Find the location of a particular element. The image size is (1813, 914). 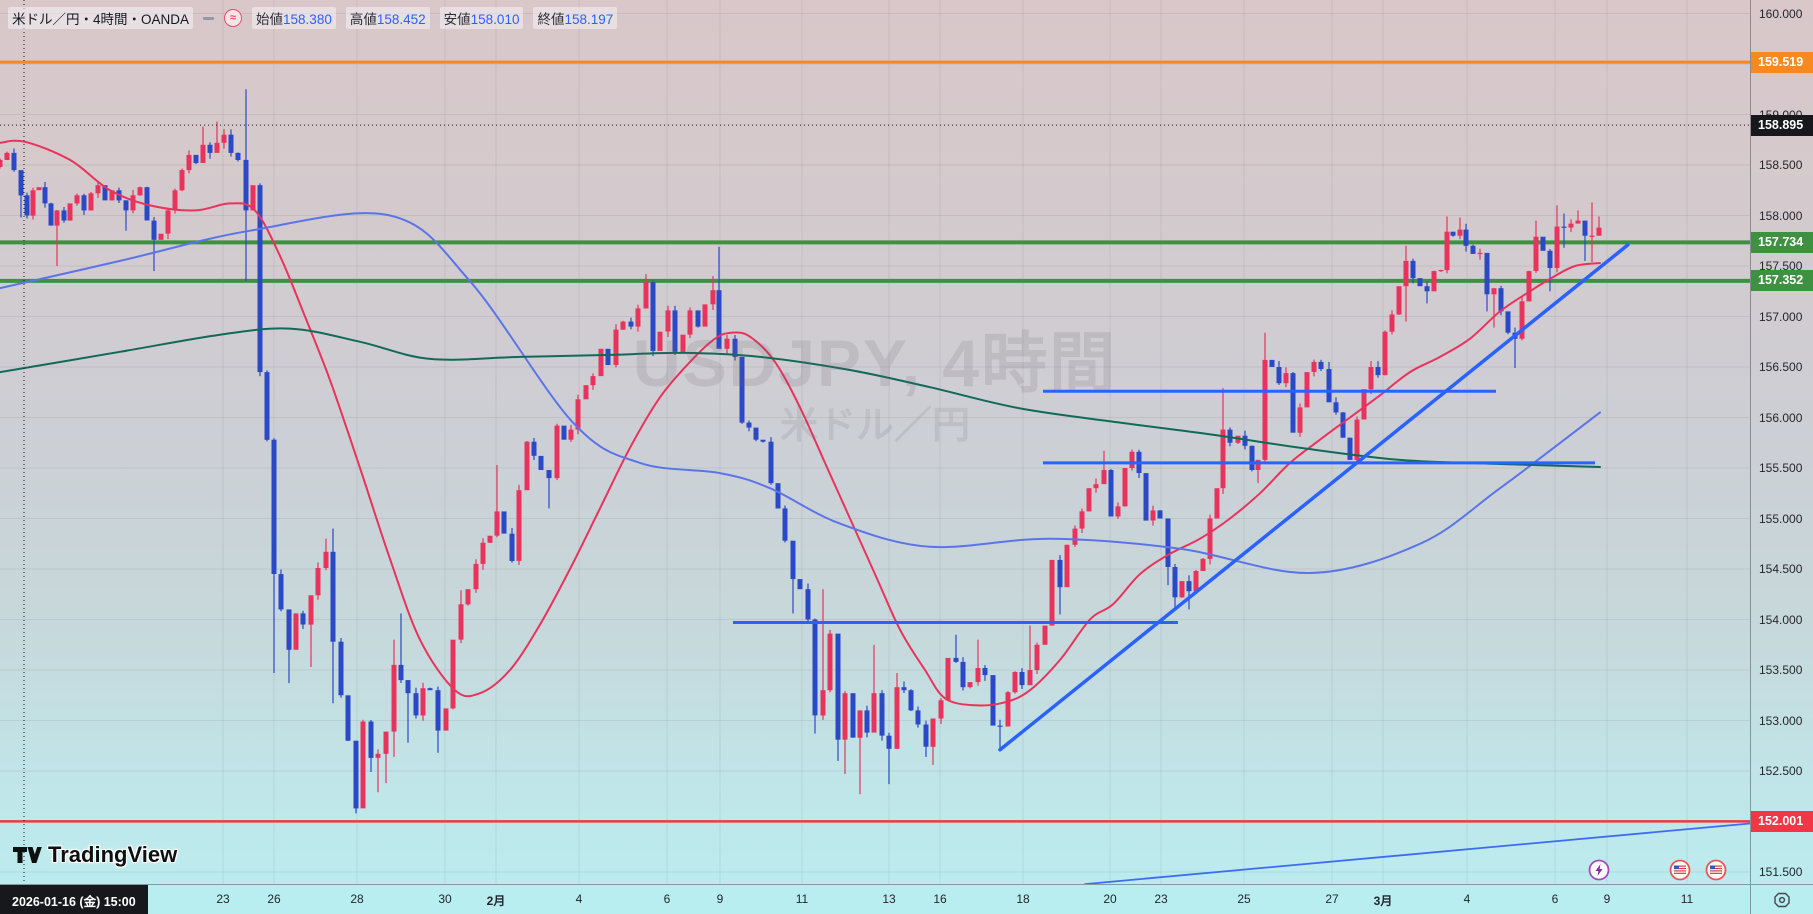

tradingview-logo-icon is located at coordinates (27, 855).